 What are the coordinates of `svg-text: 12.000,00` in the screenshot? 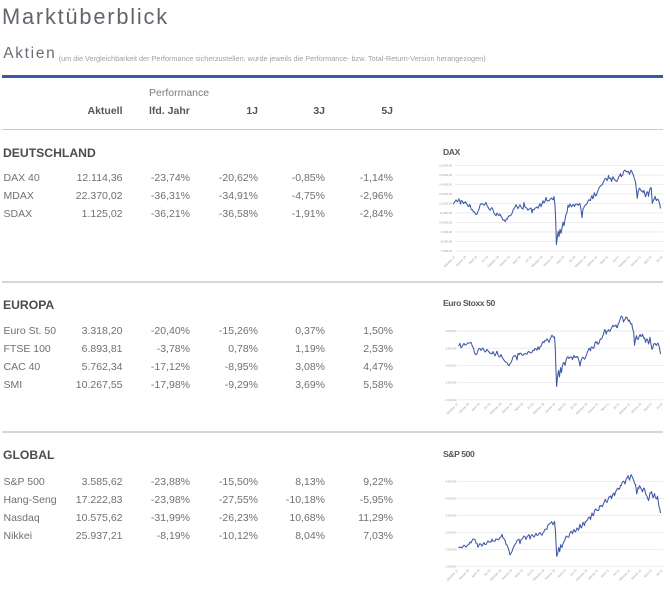 It's located at (445, 204).